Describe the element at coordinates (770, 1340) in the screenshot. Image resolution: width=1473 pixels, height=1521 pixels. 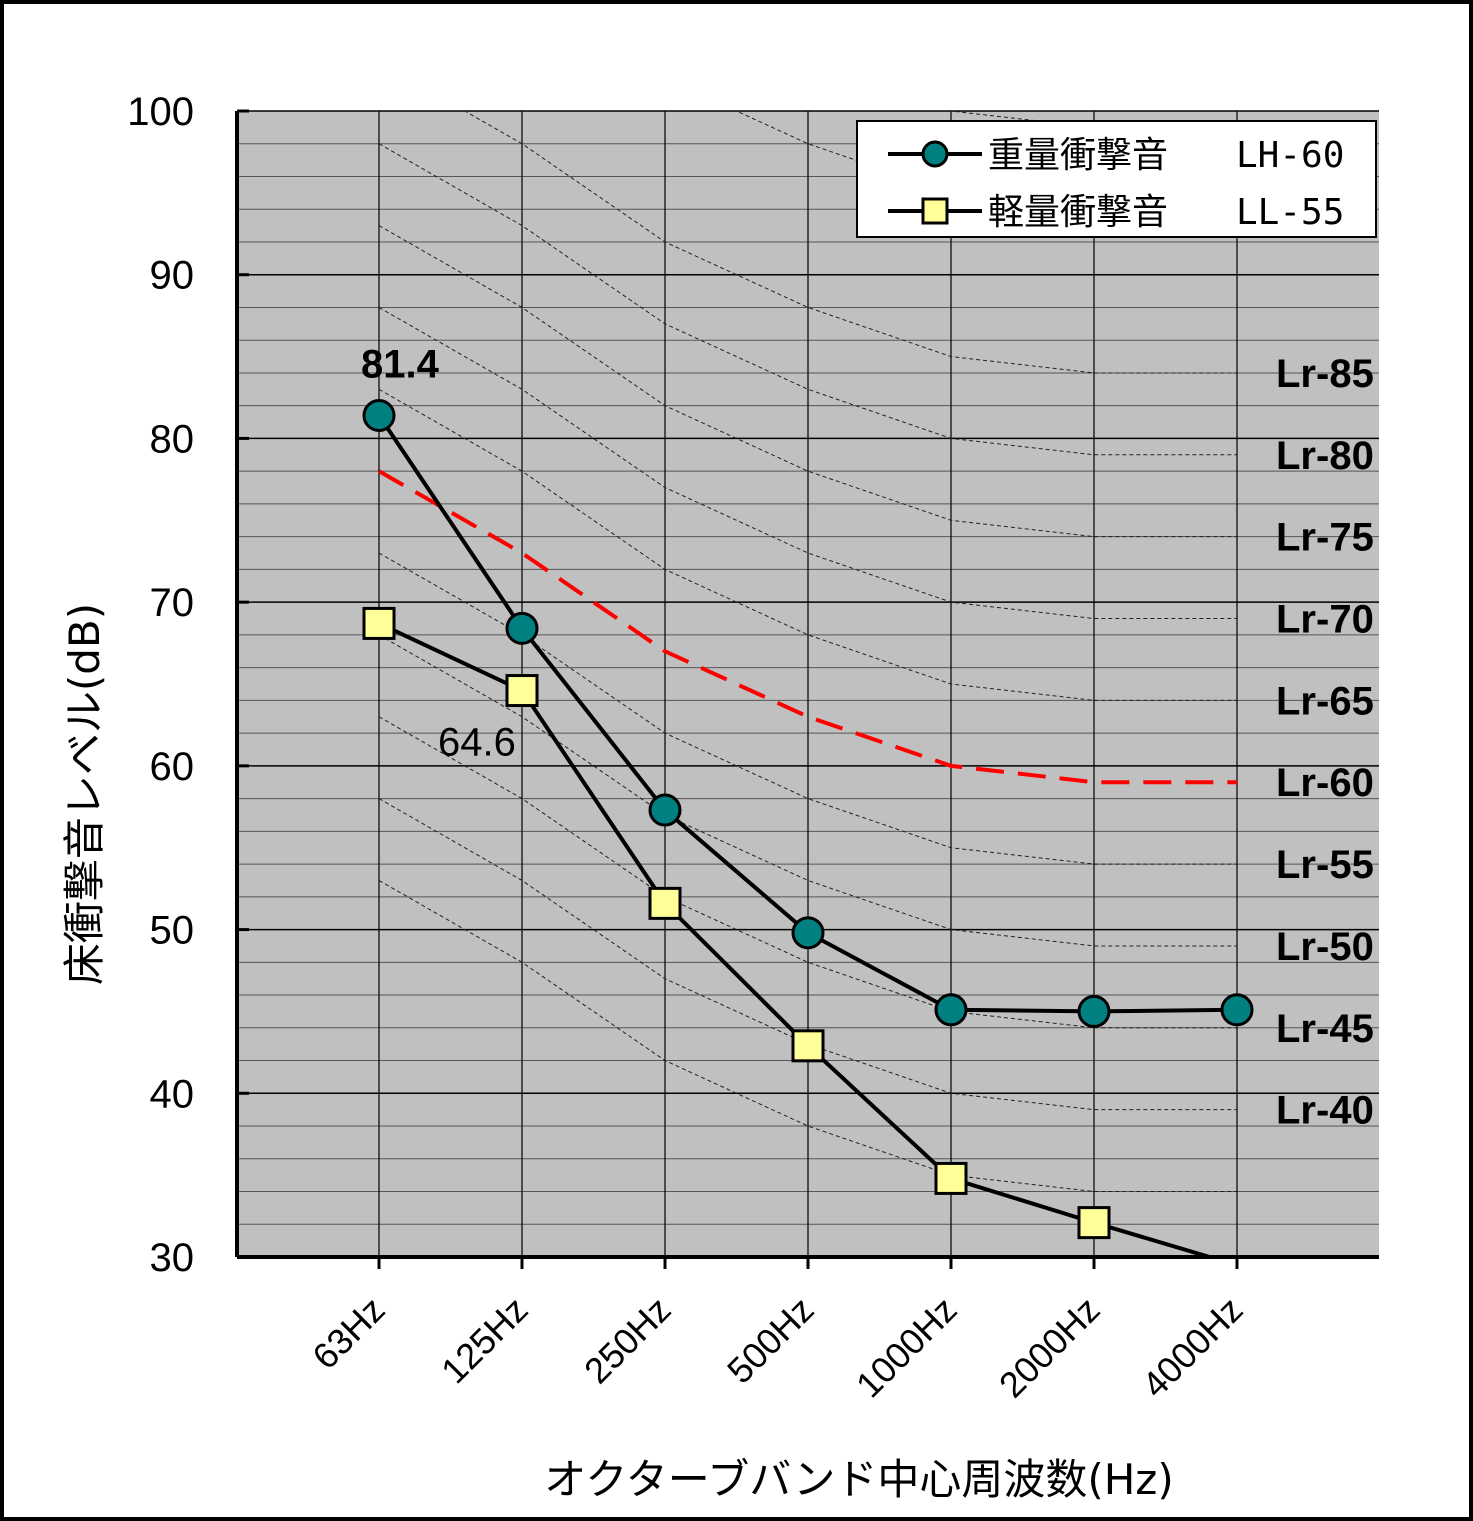
I see `x-tick-label: 500Hz` at that location.